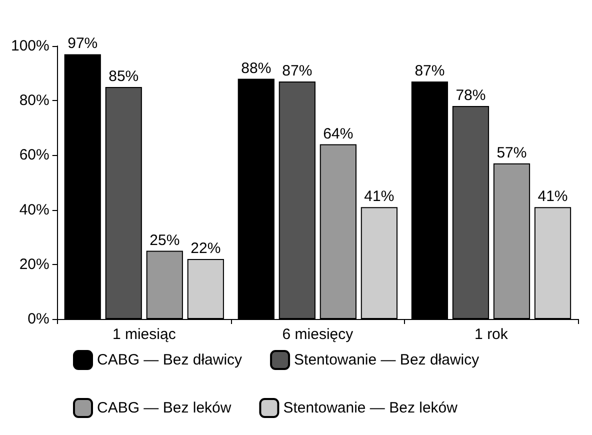  Describe the element at coordinates (123, 76) in the screenshot. I see `data-label: 85%` at that location.